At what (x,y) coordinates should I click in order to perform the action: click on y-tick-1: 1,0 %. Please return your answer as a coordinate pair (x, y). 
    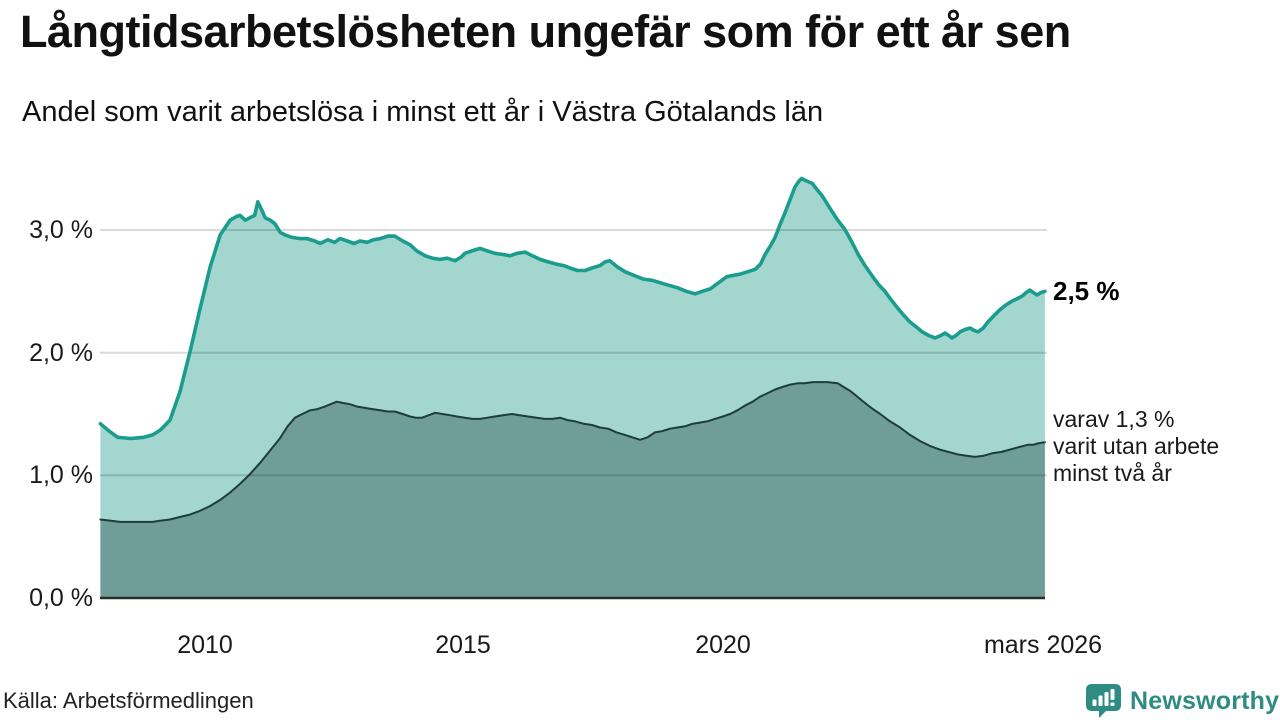
    Looking at the image, I should click on (61, 475).